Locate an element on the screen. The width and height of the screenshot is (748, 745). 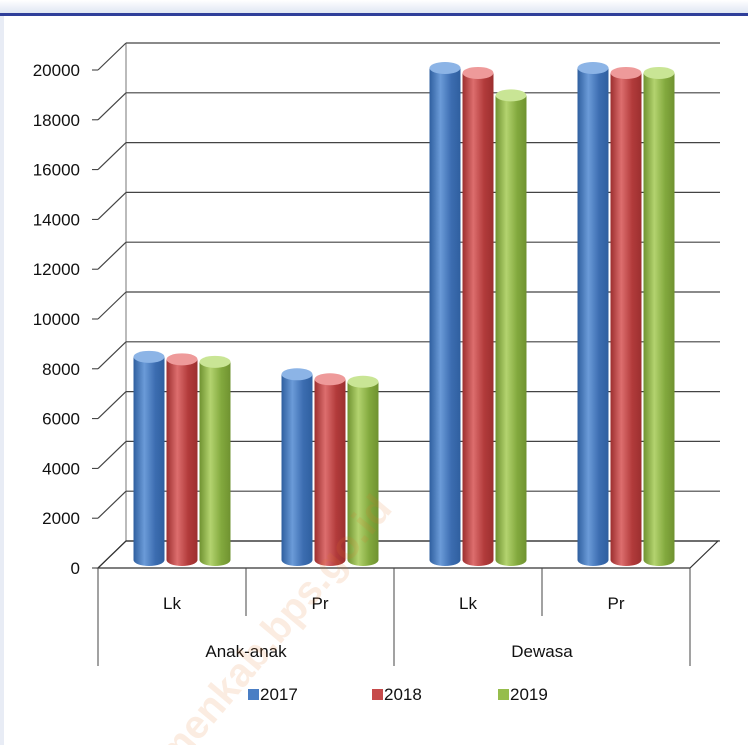
legend-label: 2017 is located at coordinates (279, 694).